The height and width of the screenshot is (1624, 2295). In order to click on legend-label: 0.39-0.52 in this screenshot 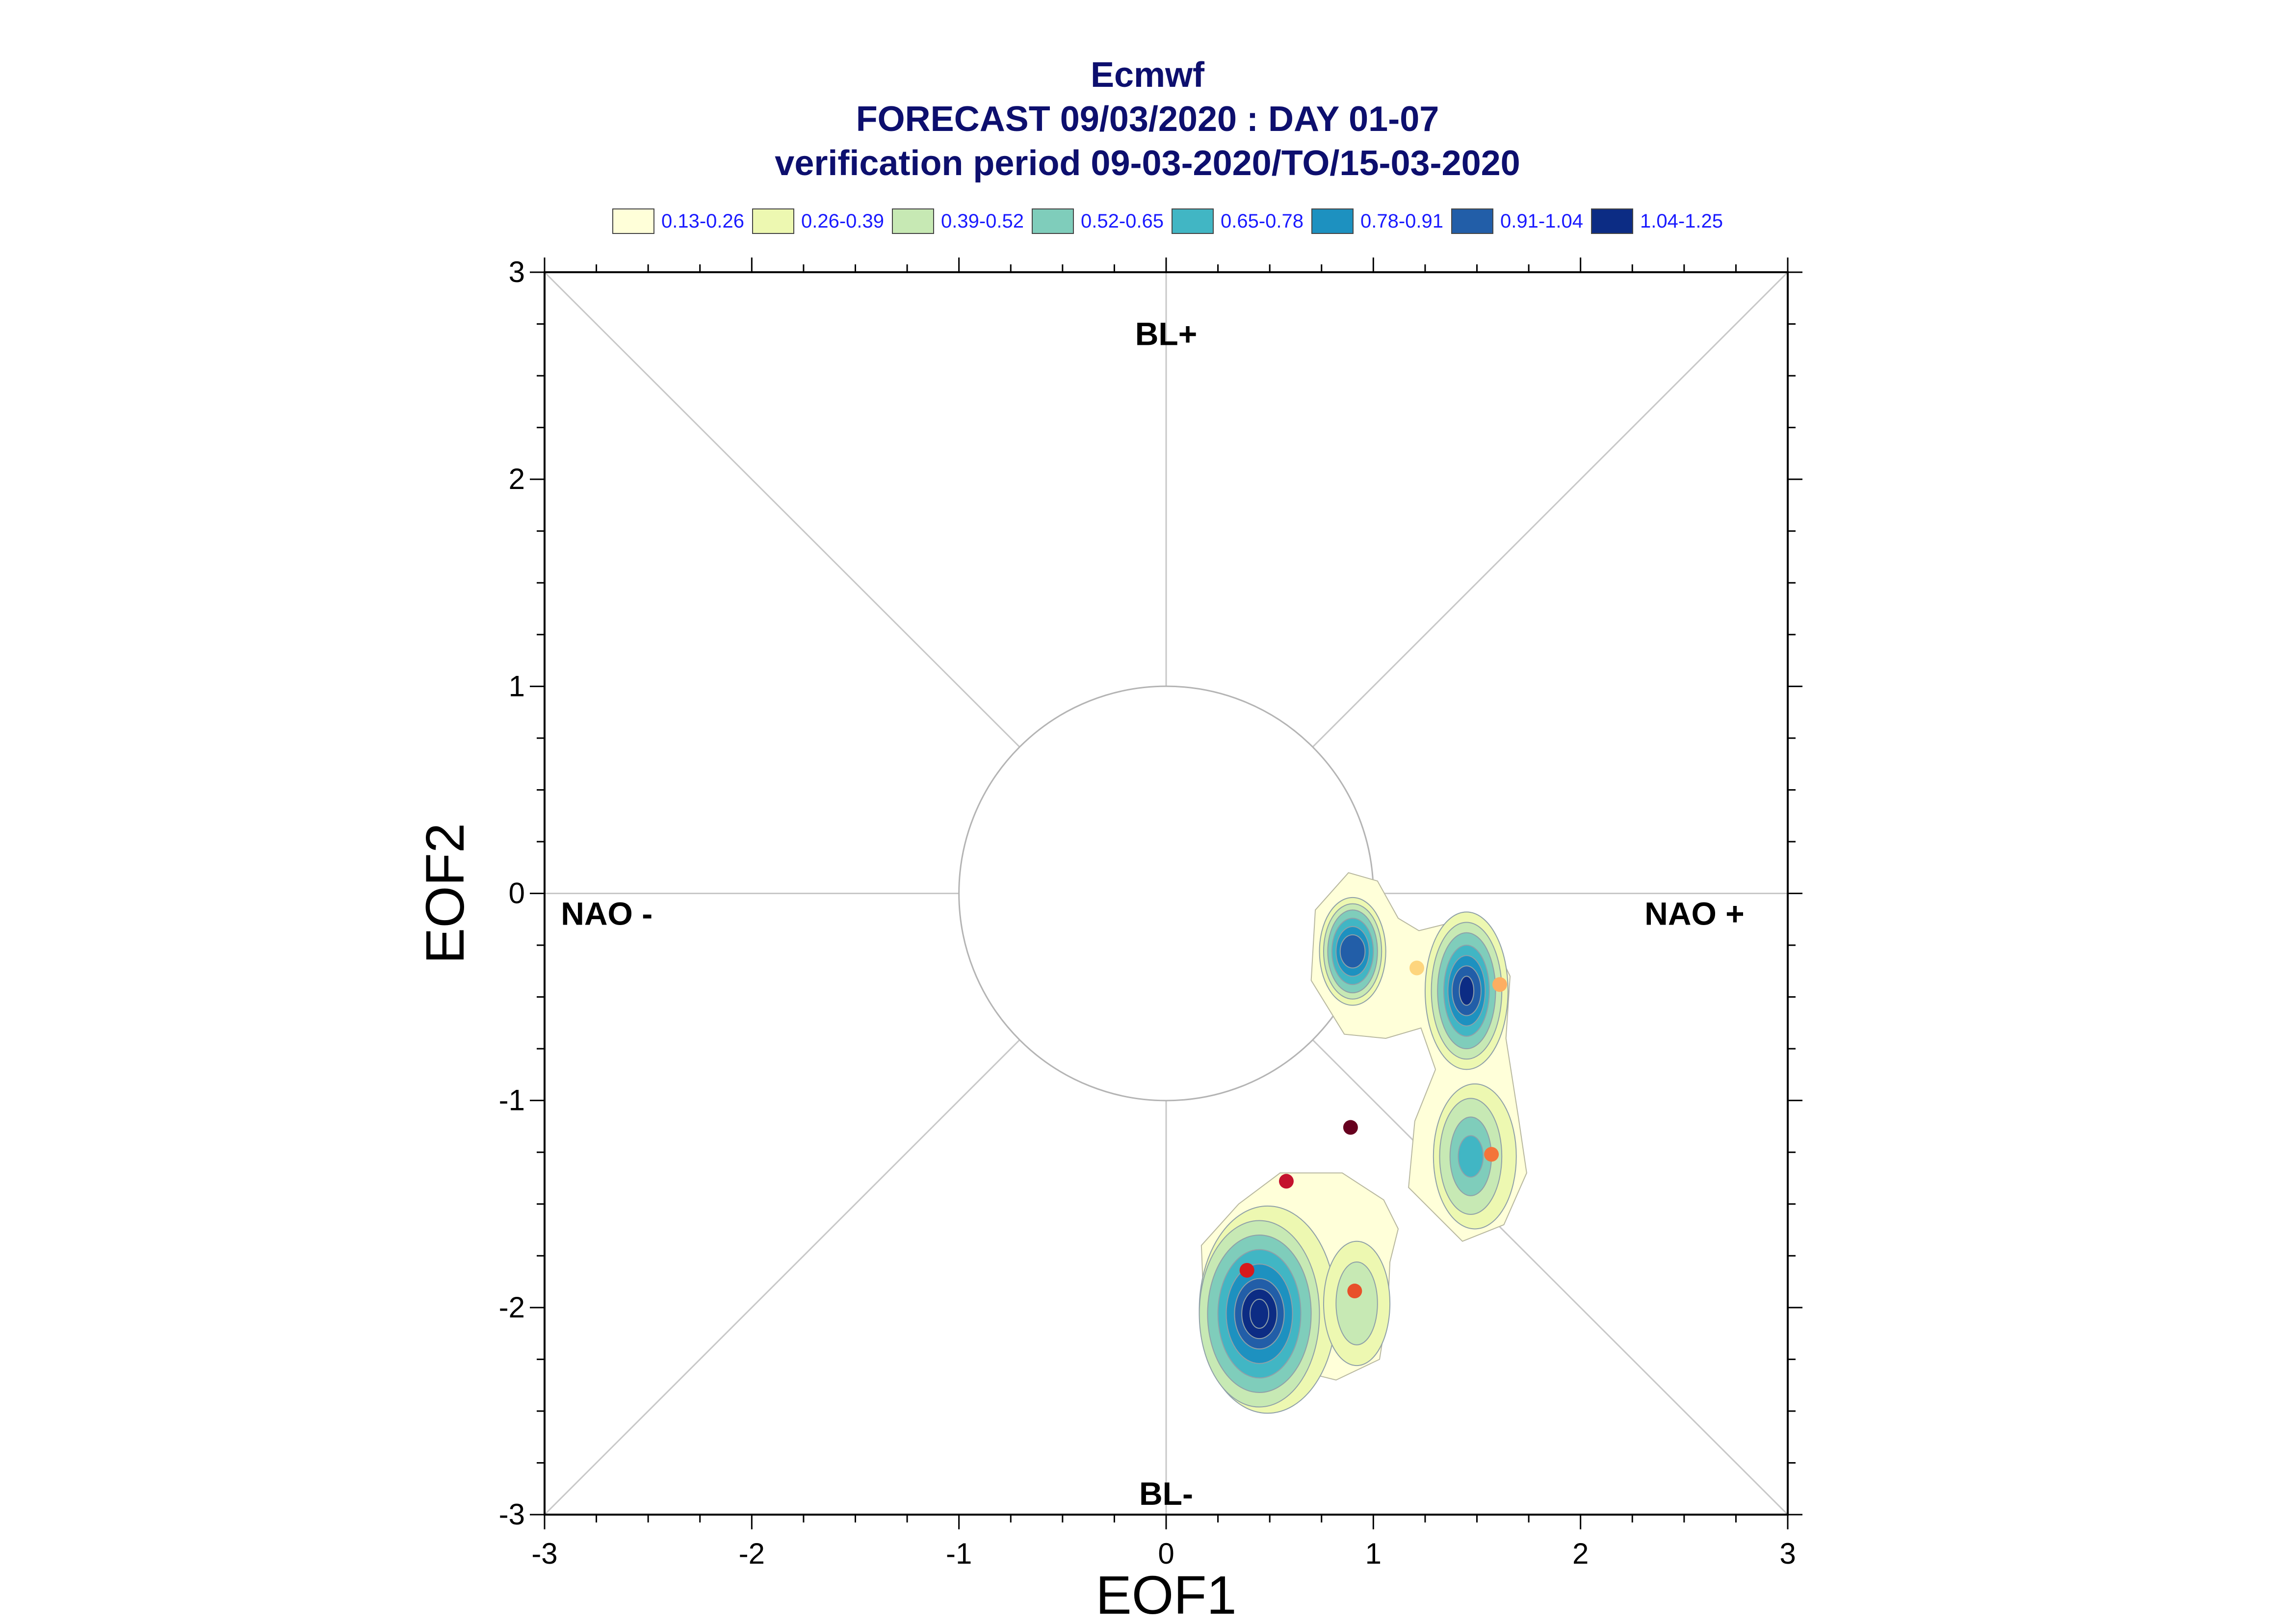, I will do `click(983, 221)`.